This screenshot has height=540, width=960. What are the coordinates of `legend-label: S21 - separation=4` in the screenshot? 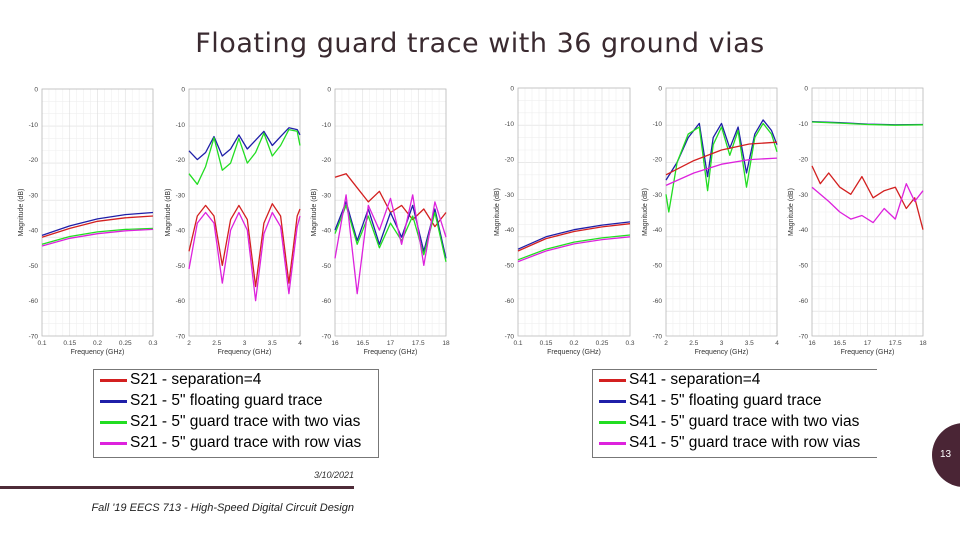 It's located at (196, 379).